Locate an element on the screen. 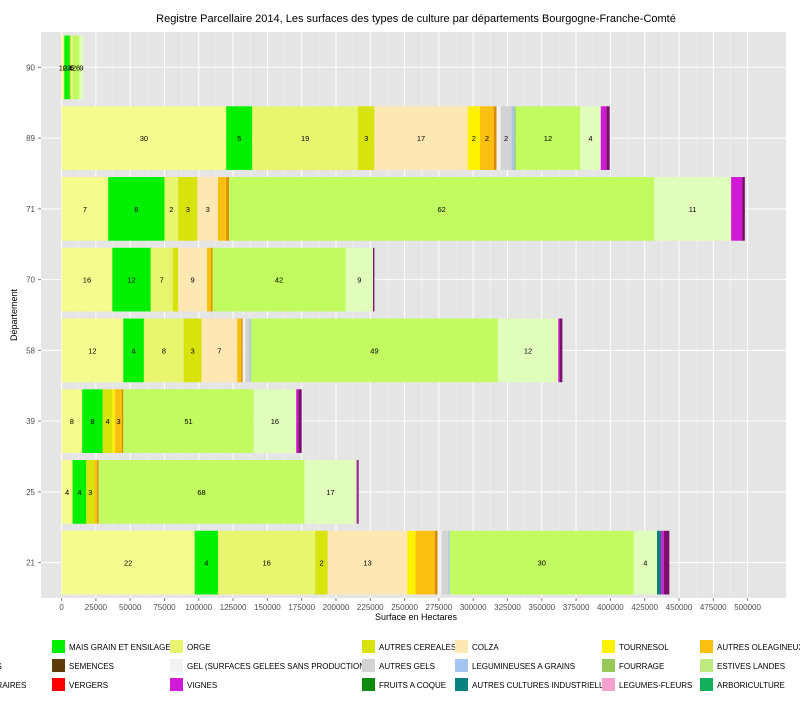  y-tick-label: 70 is located at coordinates (30, 280).